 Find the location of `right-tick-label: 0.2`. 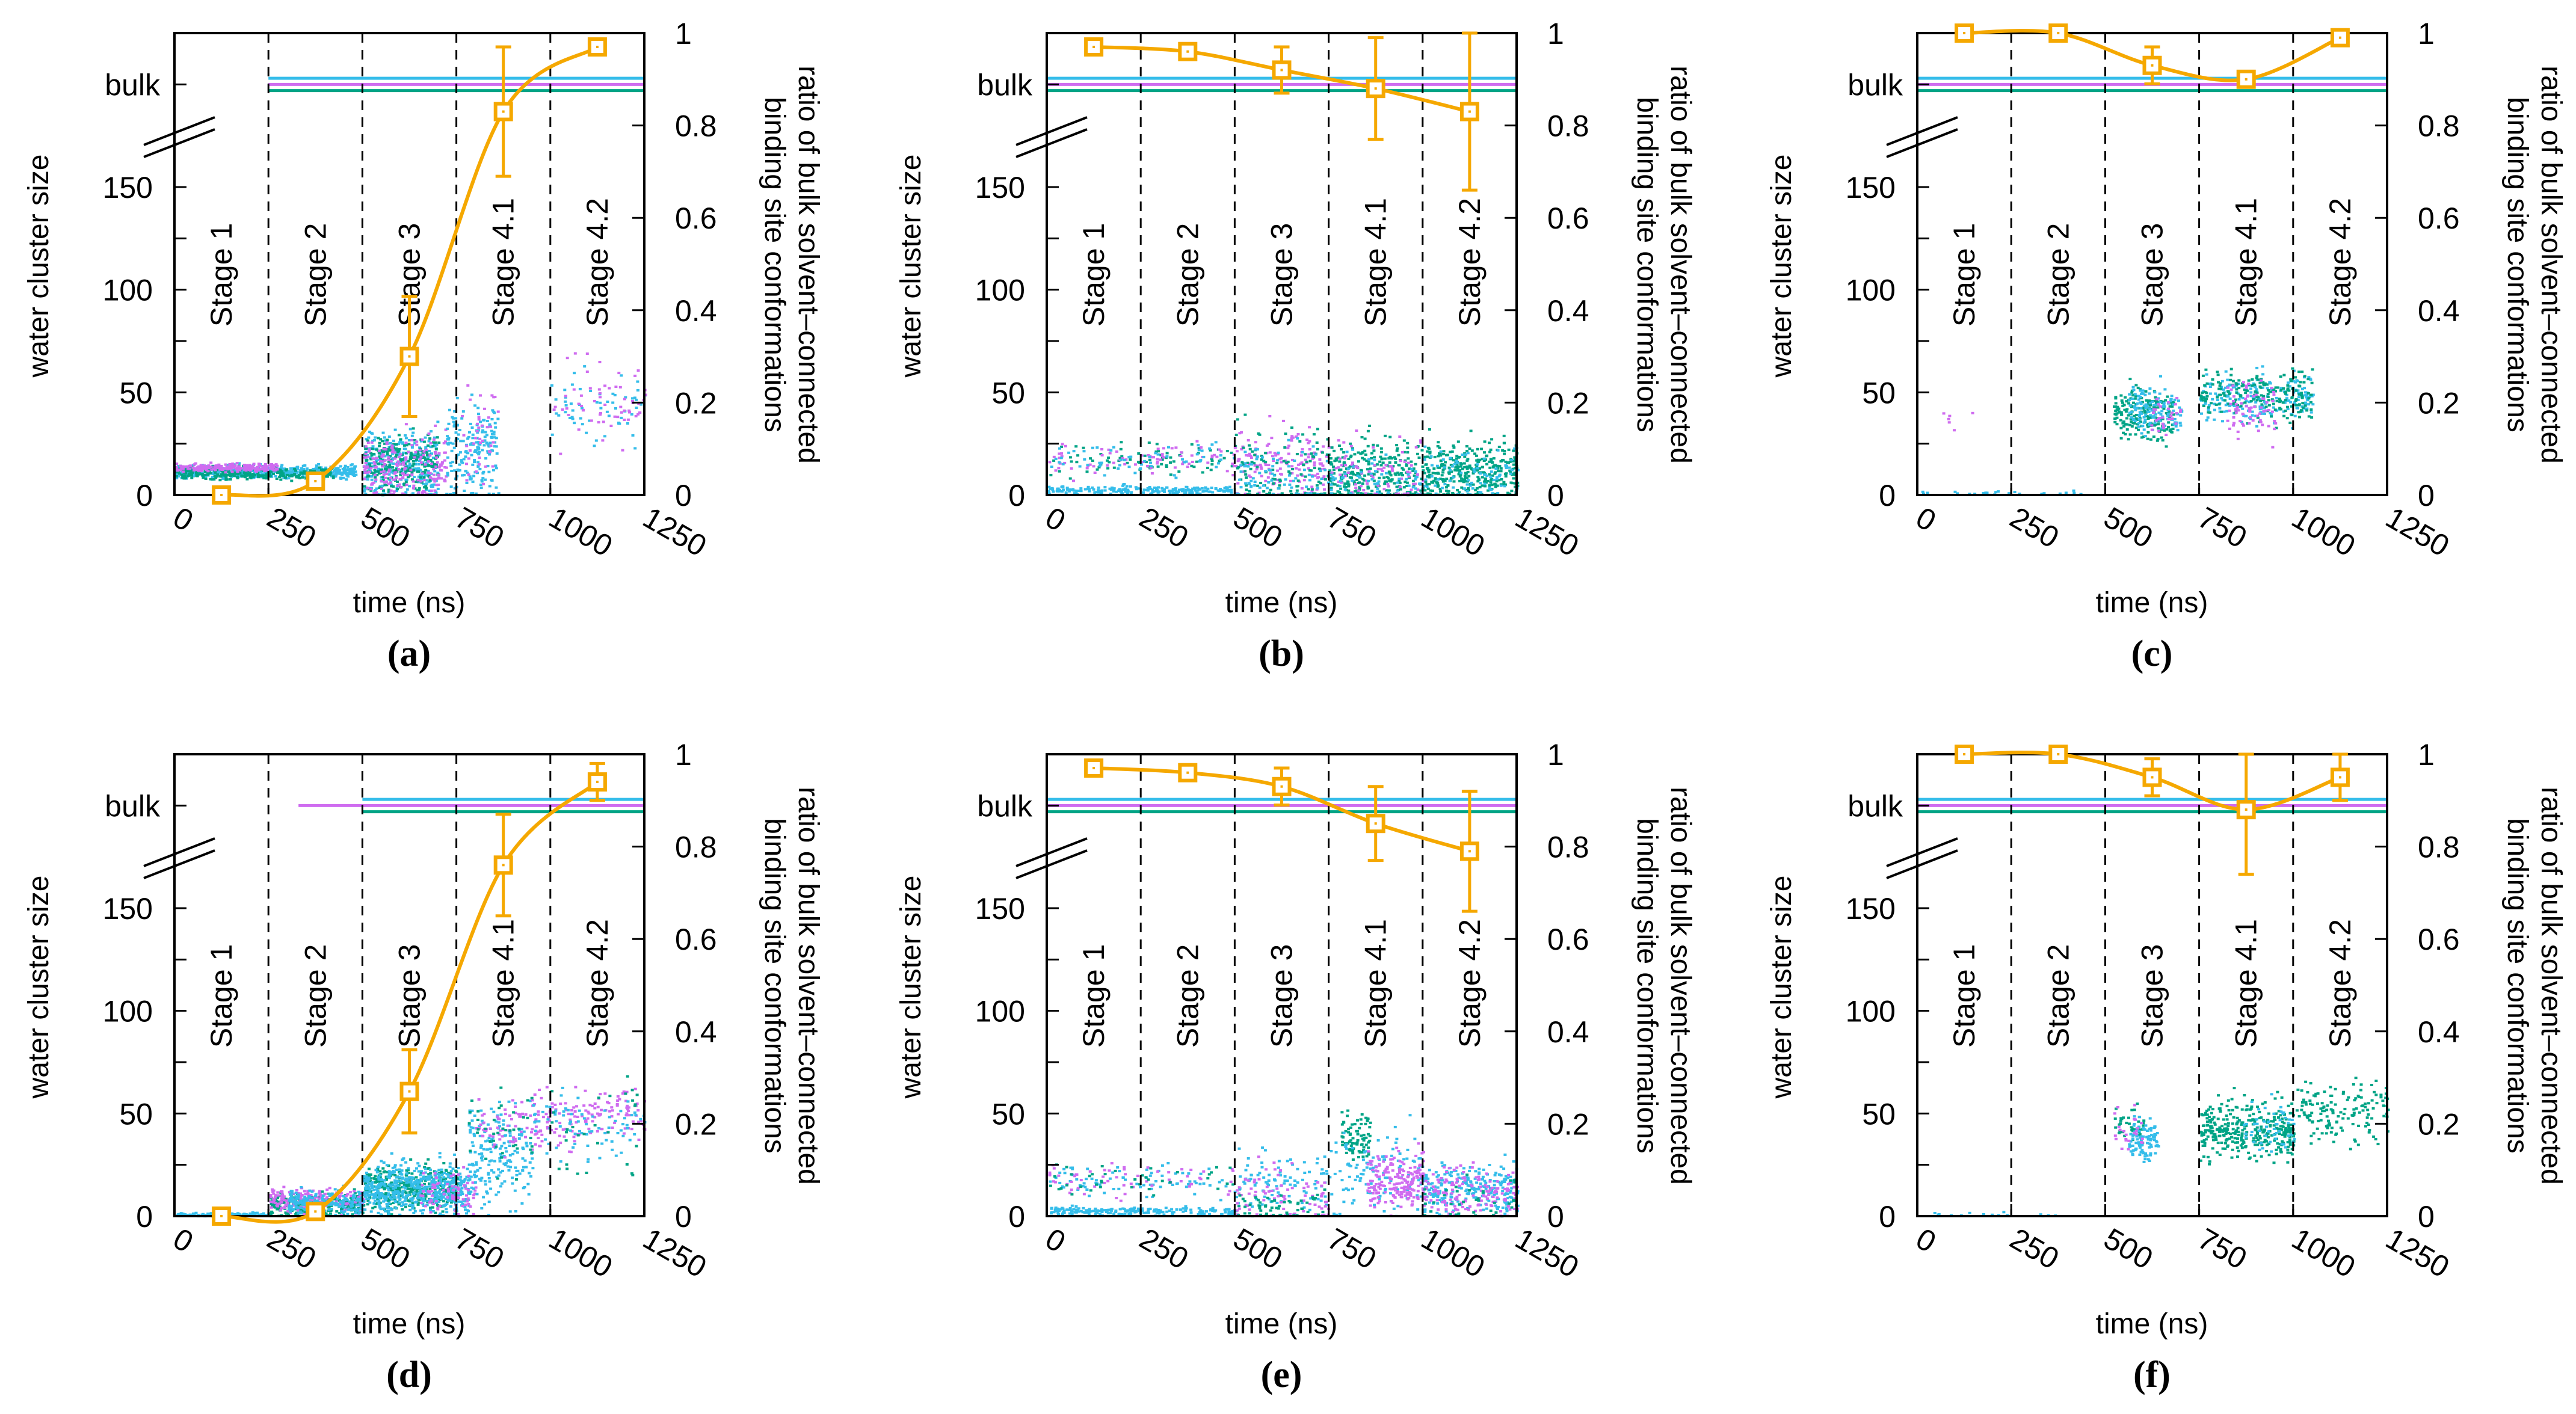

right-tick-label: 0.2 is located at coordinates (2439, 403).